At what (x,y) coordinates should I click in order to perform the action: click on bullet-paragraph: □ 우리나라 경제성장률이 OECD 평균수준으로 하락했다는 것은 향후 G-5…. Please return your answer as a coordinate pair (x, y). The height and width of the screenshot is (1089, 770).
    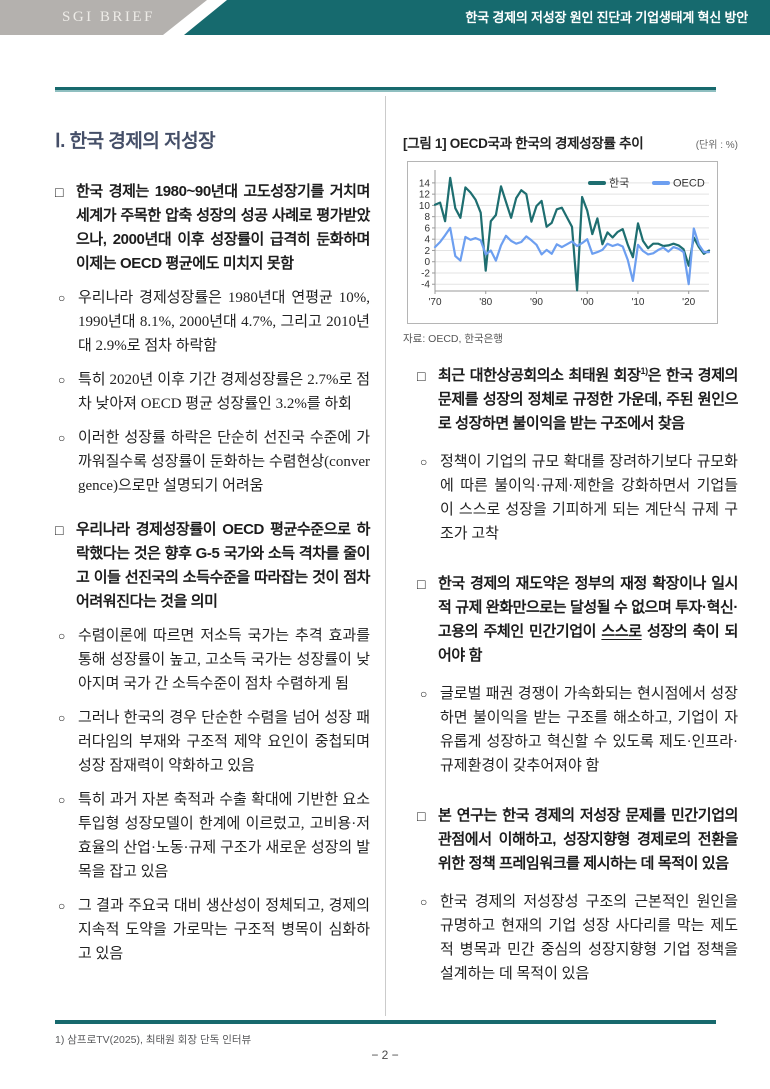
    Looking at the image, I should click on (212, 566).